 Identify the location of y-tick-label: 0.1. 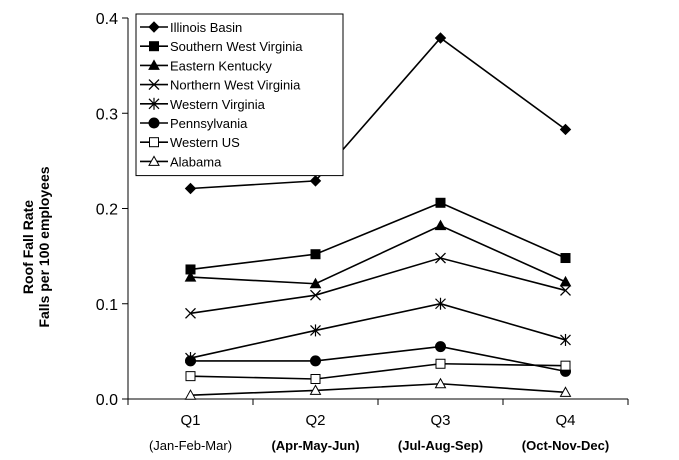
(107, 305).